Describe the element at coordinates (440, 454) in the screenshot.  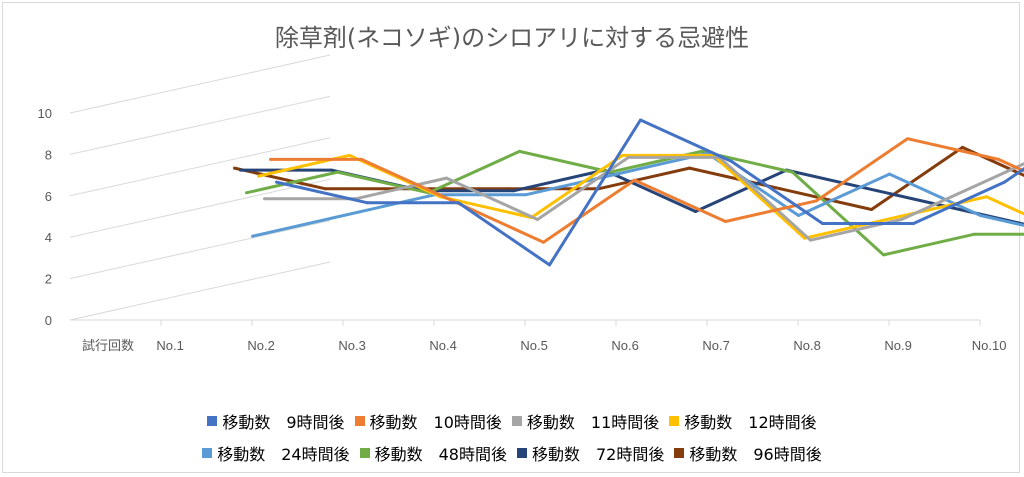
I see `legend-label: 移動数 48時間後` at that location.